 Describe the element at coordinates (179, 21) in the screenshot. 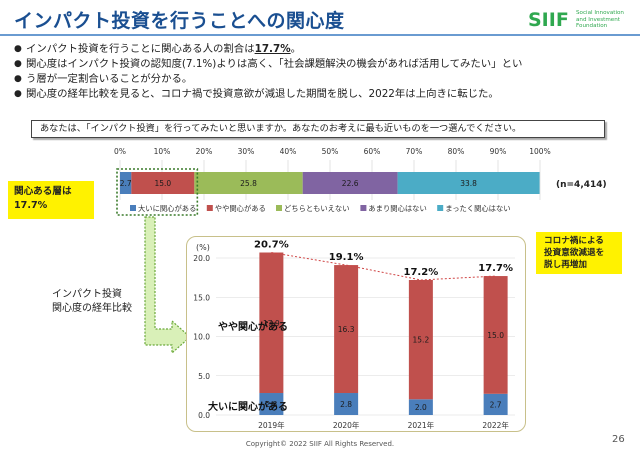

I see `page-title: インパクト投資を行うことへの関心度` at that location.